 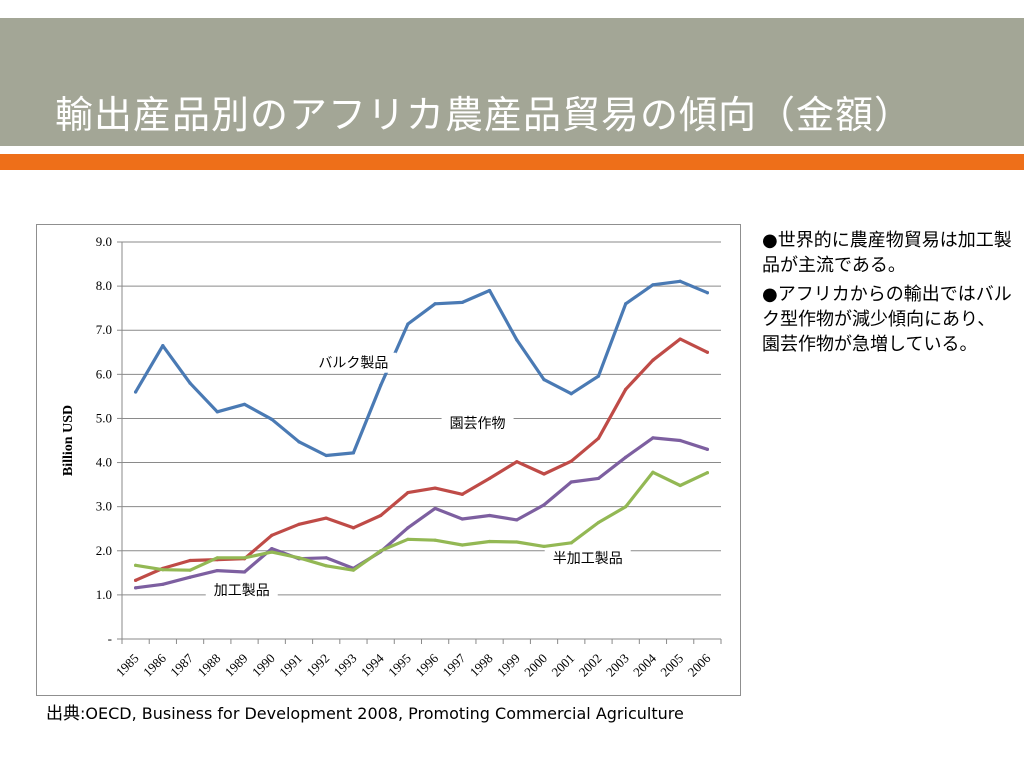 What do you see at coordinates (104, 241) in the screenshot?
I see `y-tick-label: 9.0` at bounding box center [104, 241].